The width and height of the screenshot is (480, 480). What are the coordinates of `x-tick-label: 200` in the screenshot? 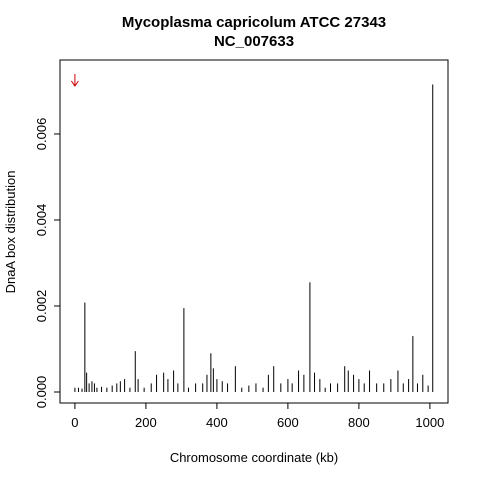 It's located at (146, 422).